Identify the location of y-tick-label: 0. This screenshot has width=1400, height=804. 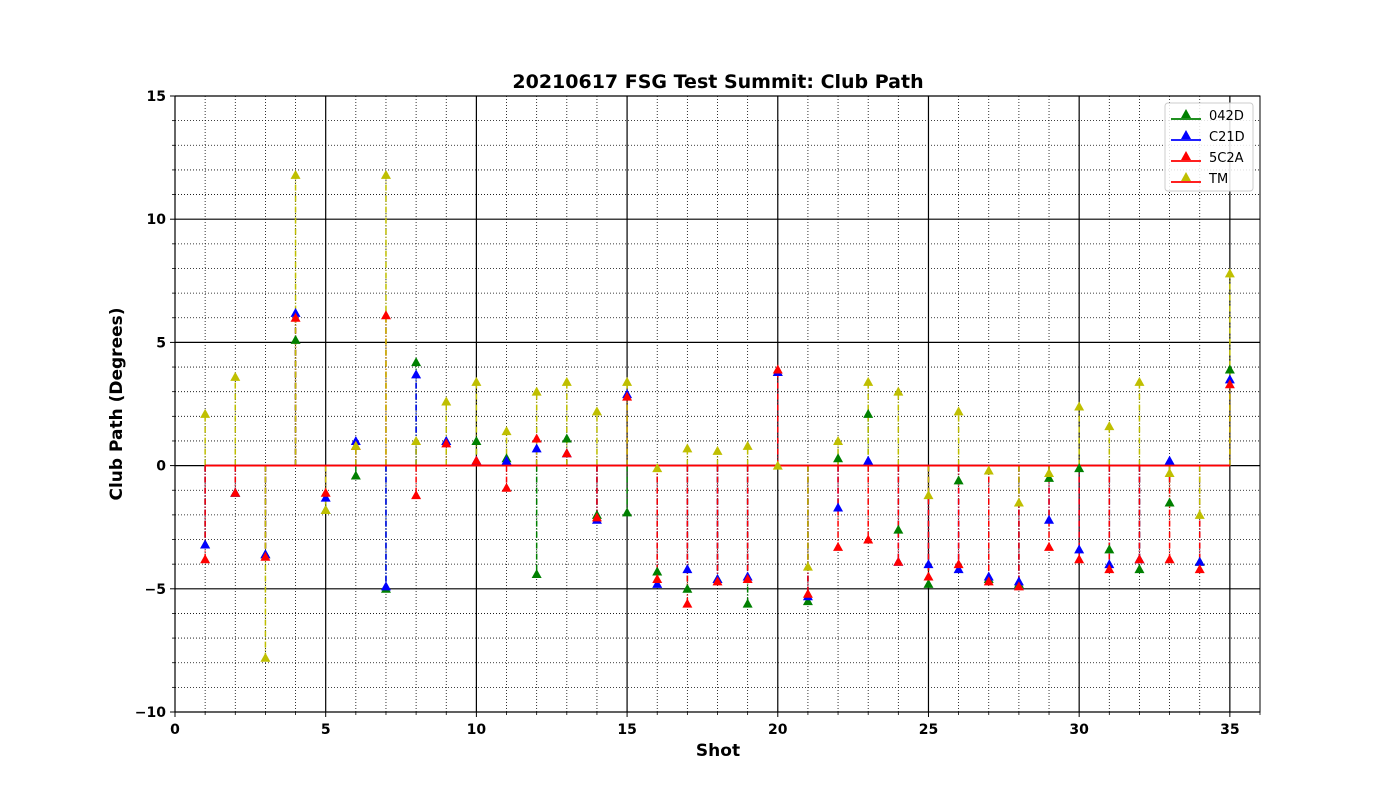
(161, 467).